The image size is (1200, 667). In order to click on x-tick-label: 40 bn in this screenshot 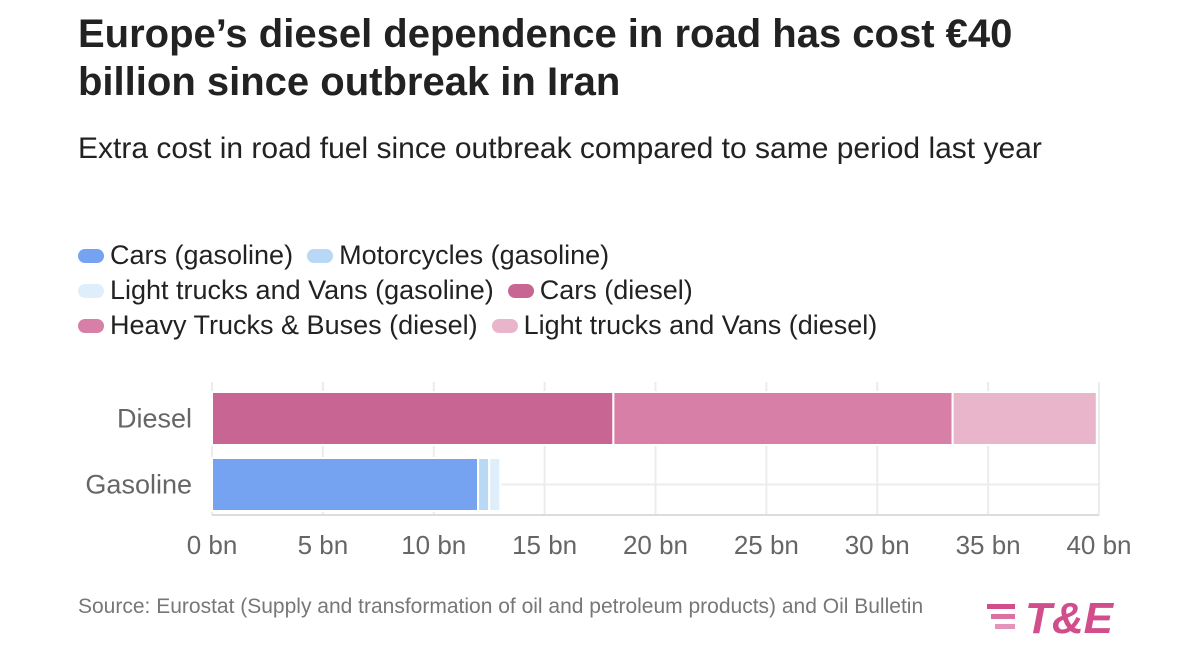, I will do `click(1098, 545)`.